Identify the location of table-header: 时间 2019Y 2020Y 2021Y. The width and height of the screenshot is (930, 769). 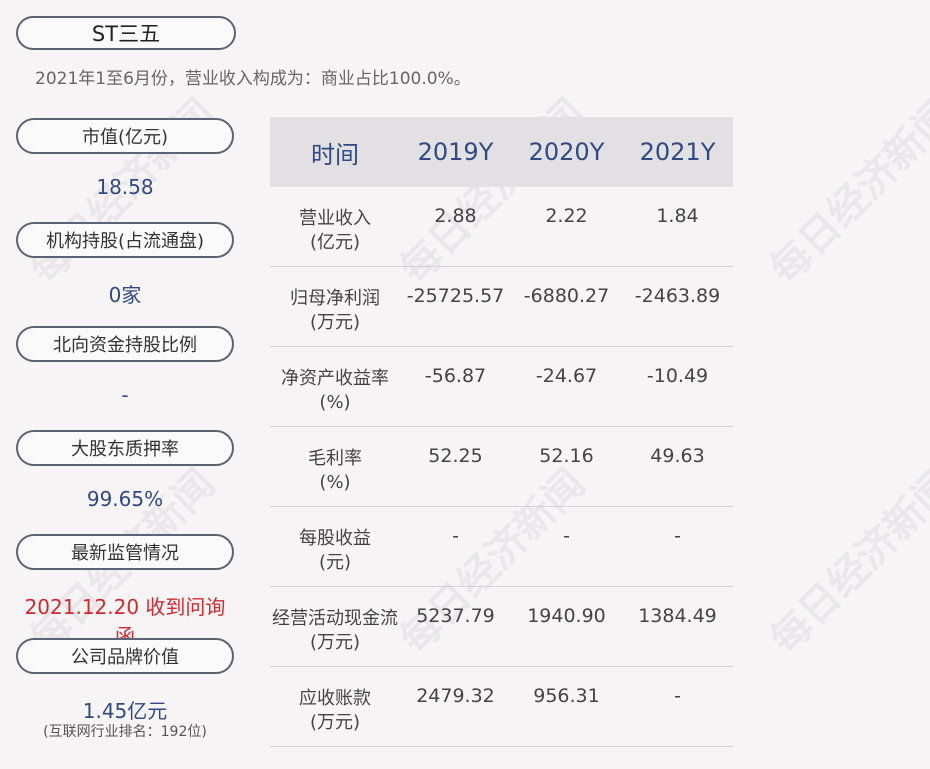
(501, 152).